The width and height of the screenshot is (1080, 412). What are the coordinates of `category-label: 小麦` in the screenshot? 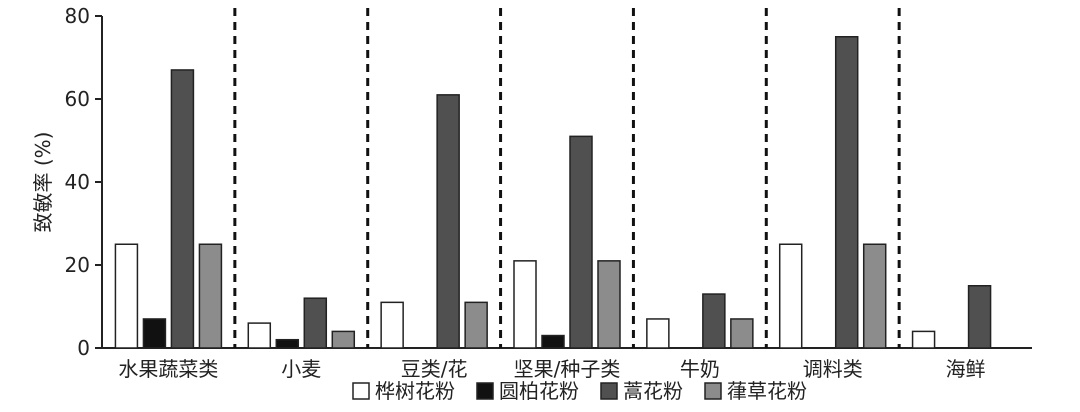 It's located at (301, 369).